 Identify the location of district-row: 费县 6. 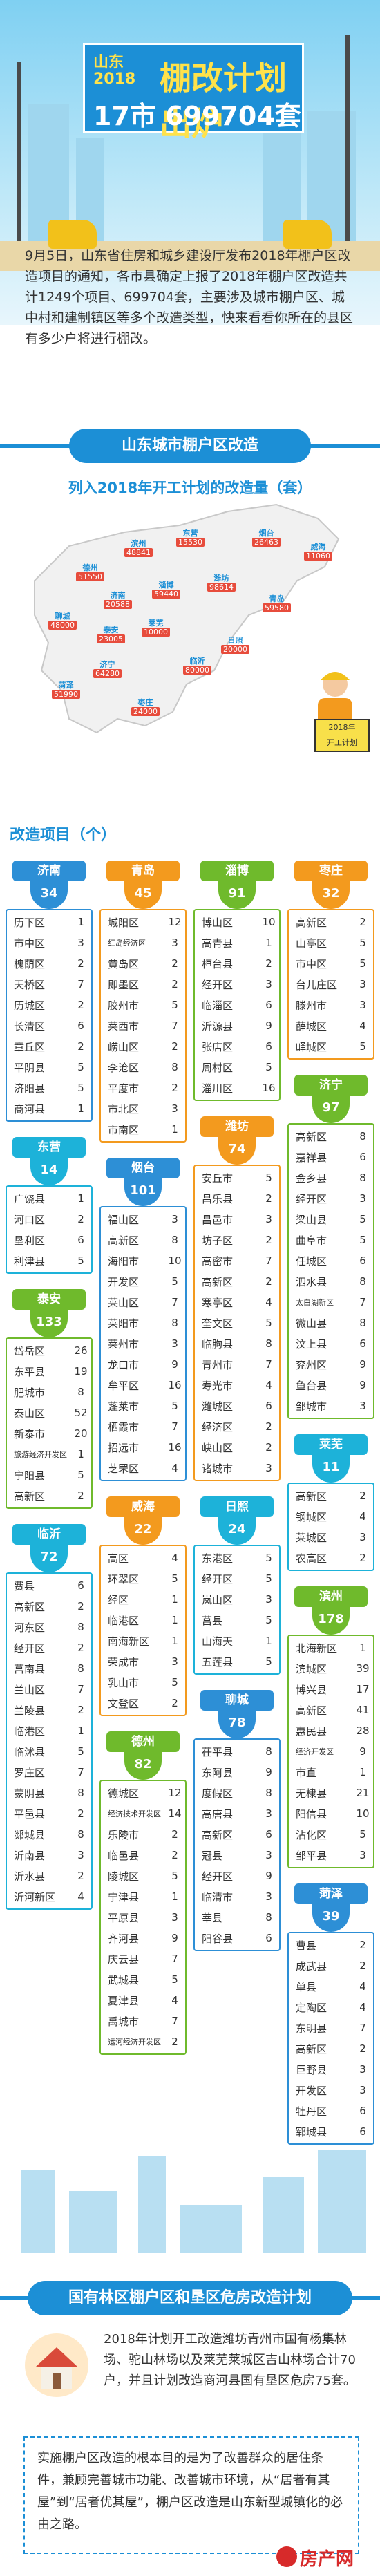
(49, 1585).